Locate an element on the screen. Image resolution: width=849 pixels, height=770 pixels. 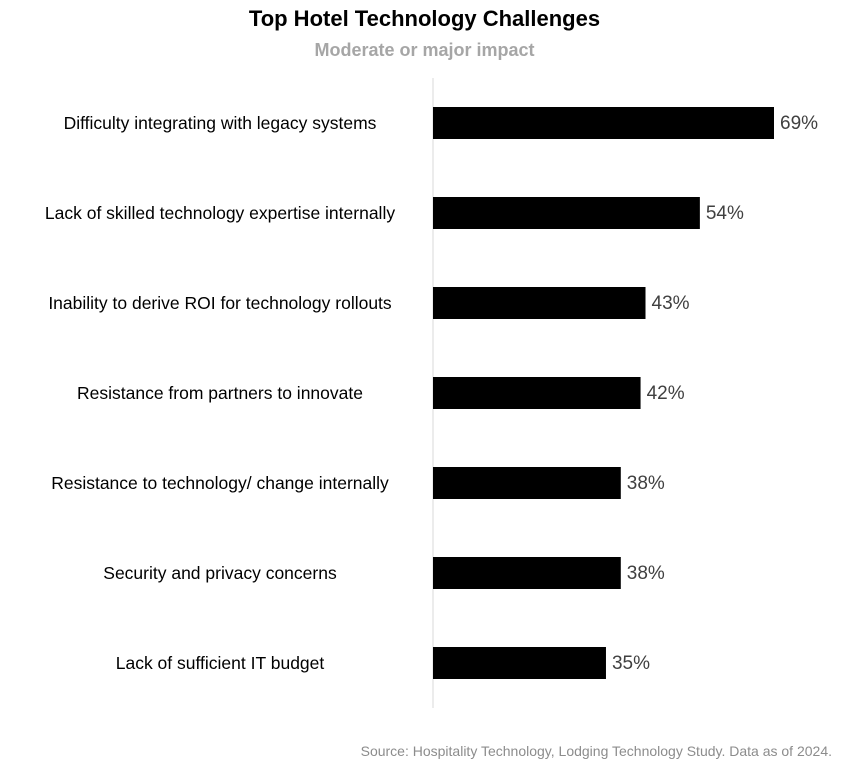
value-label: 54% is located at coordinates (725, 213).